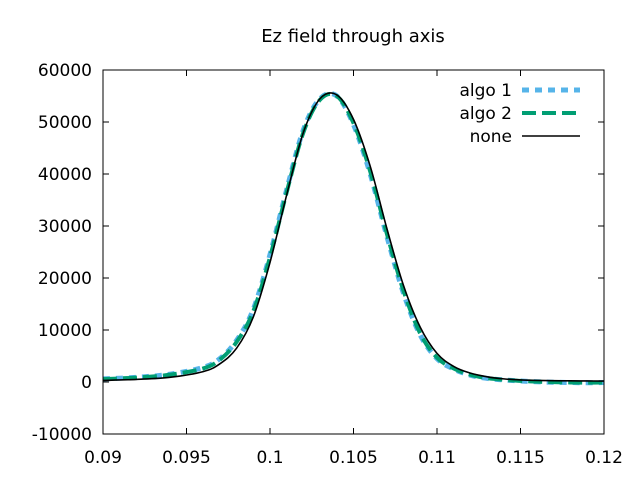  What do you see at coordinates (65, 71) in the screenshot?
I see `y-tick-label: 60000` at bounding box center [65, 71].